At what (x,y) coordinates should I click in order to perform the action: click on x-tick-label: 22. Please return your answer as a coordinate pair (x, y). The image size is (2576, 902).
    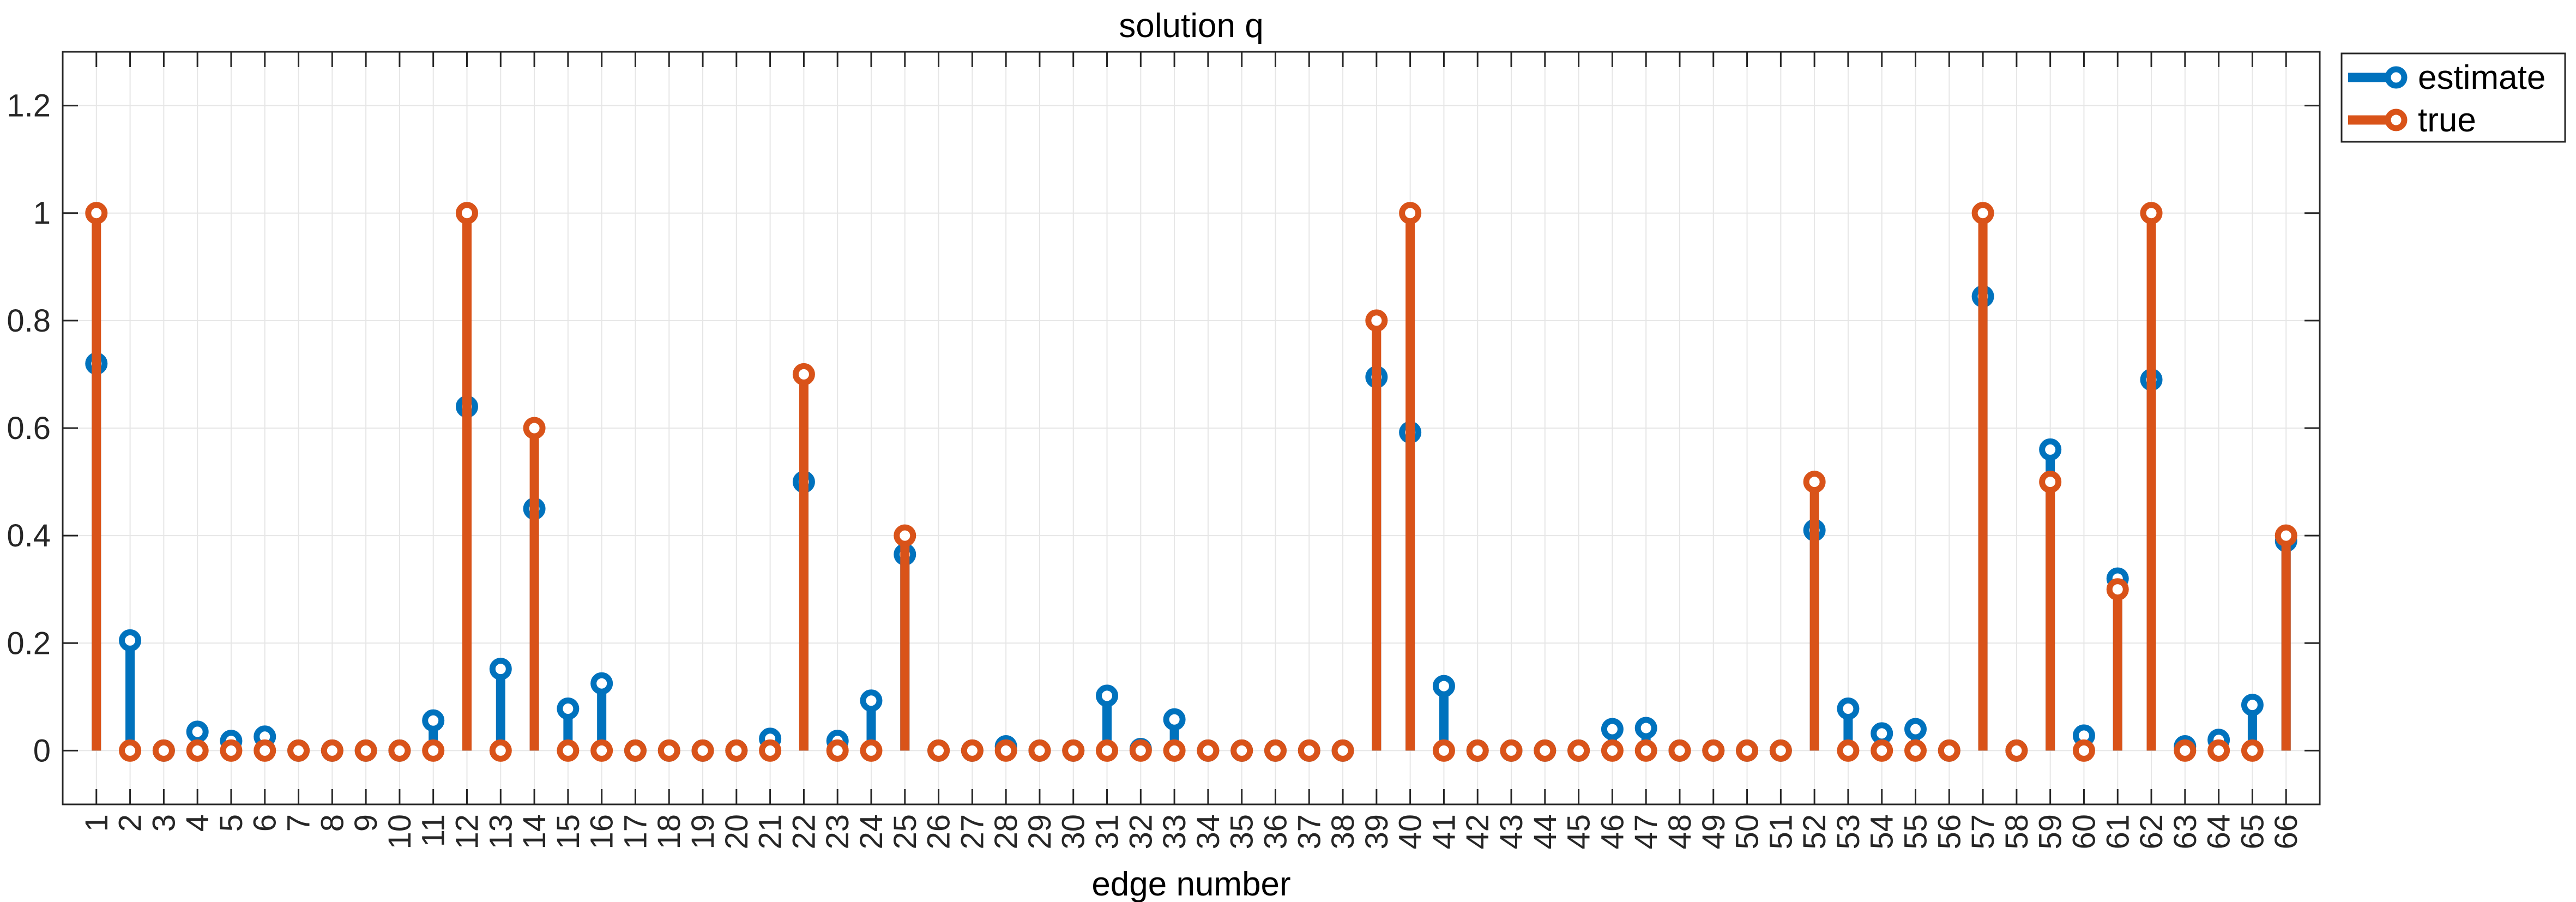
    Looking at the image, I should click on (804, 832).